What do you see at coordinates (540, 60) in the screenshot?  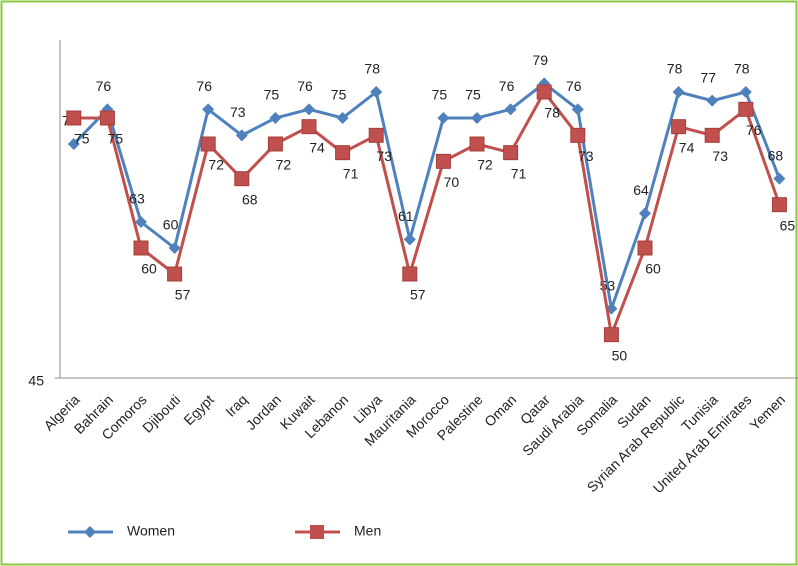 I see `data-label: 79` at bounding box center [540, 60].